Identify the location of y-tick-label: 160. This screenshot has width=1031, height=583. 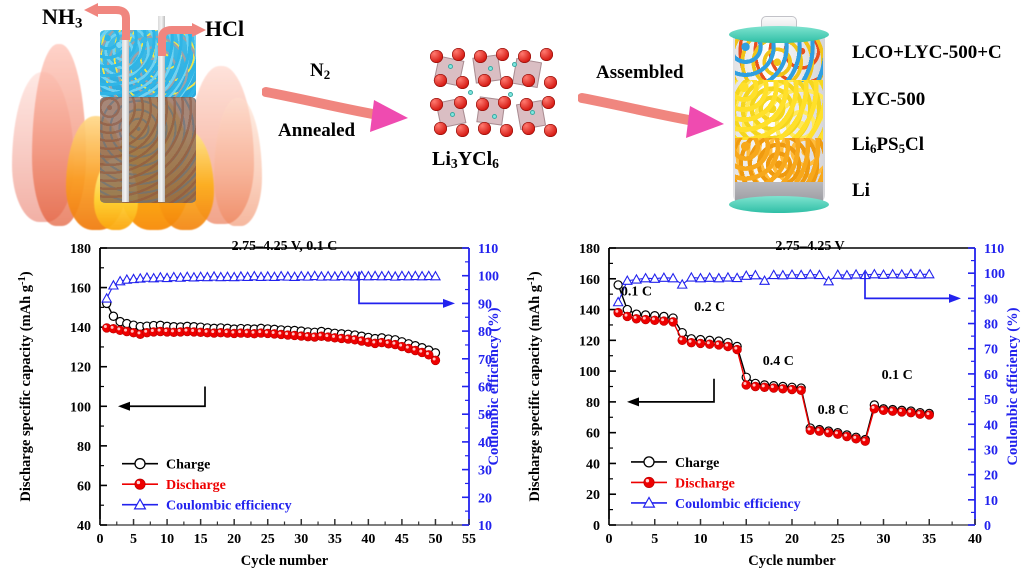
(80, 289).